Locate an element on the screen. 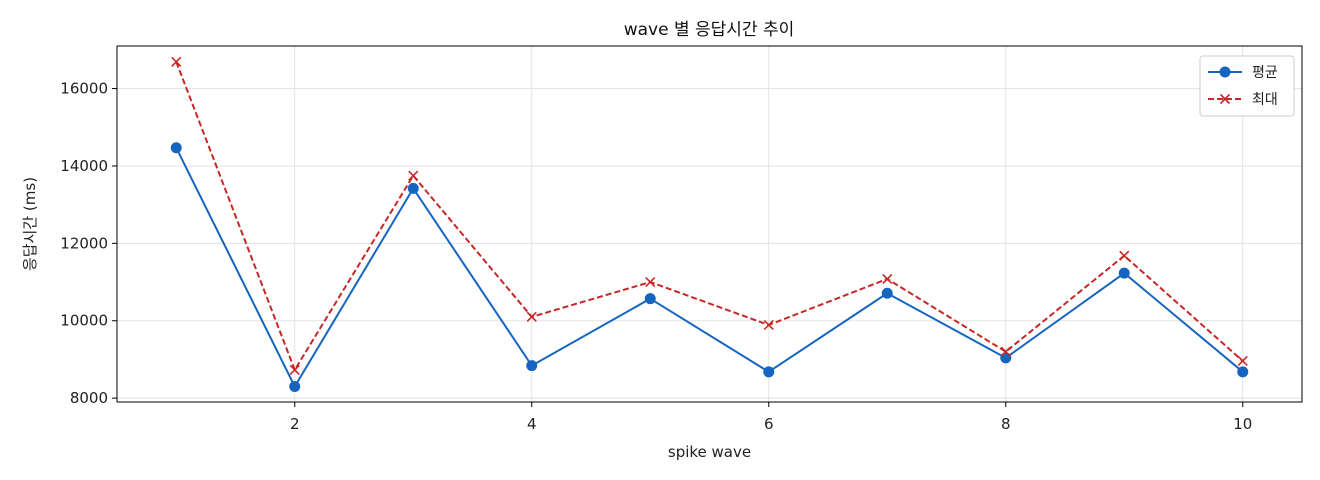 The width and height of the screenshot is (1320, 480). legend-label: 평균 is located at coordinates (1265, 73).